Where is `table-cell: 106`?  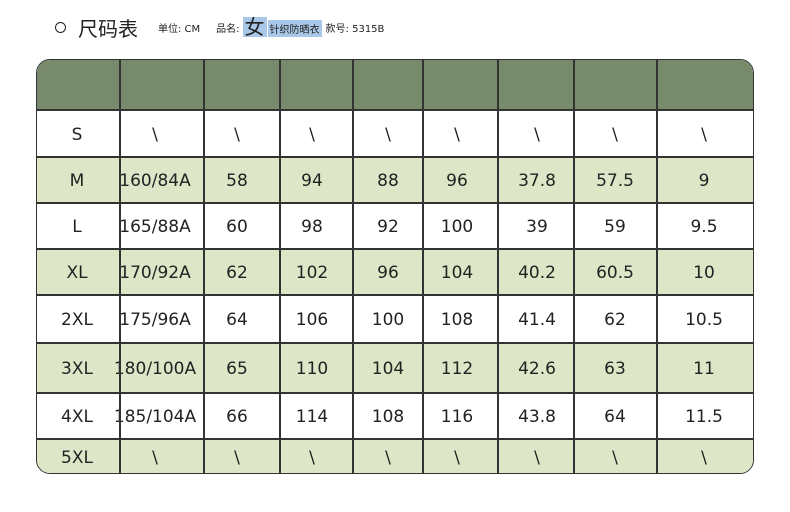 table-cell: 106 is located at coordinates (312, 320).